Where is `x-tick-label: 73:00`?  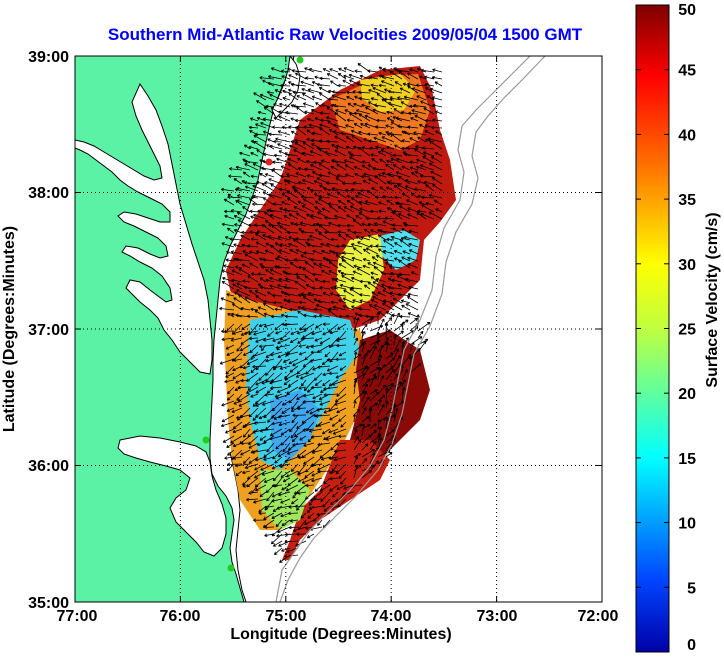 x-tick-label: 73:00 is located at coordinates (497, 616).